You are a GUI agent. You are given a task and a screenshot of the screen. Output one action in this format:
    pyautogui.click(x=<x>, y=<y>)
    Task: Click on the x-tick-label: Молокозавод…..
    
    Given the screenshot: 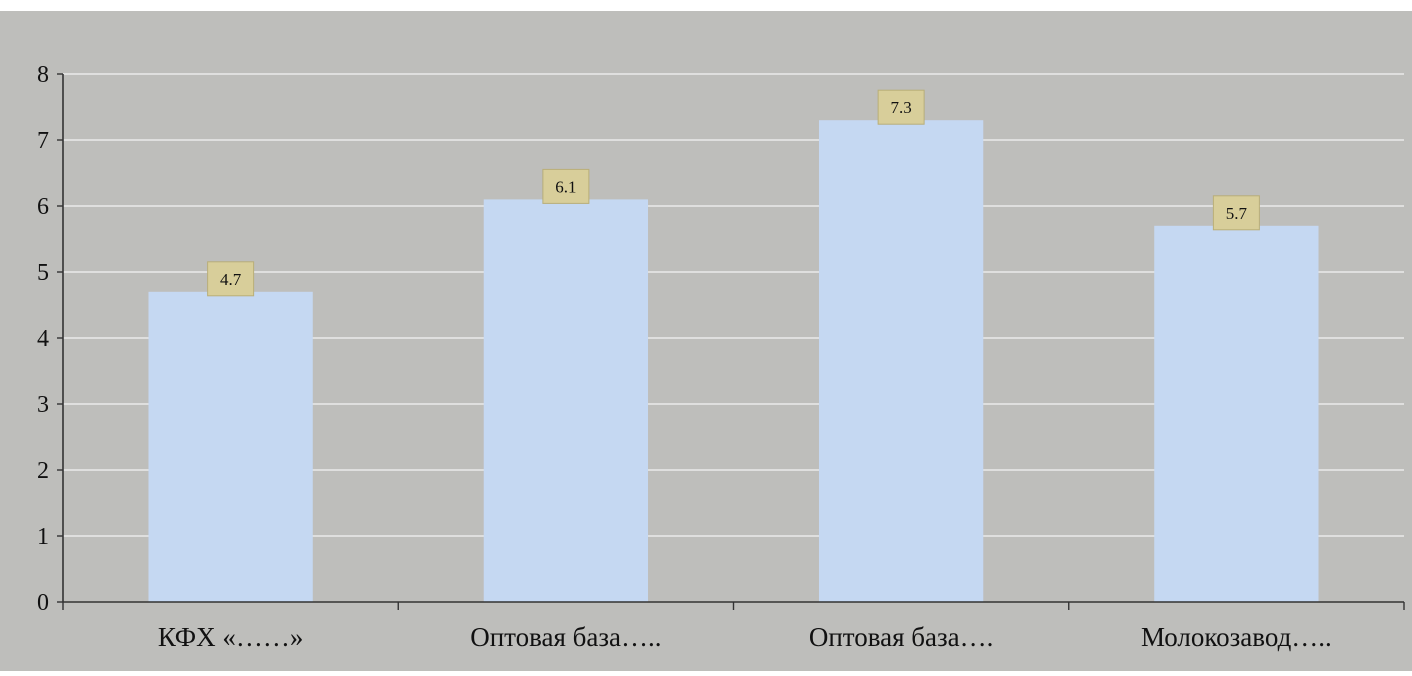 What is the action you would take?
    pyautogui.click(x=1236, y=637)
    